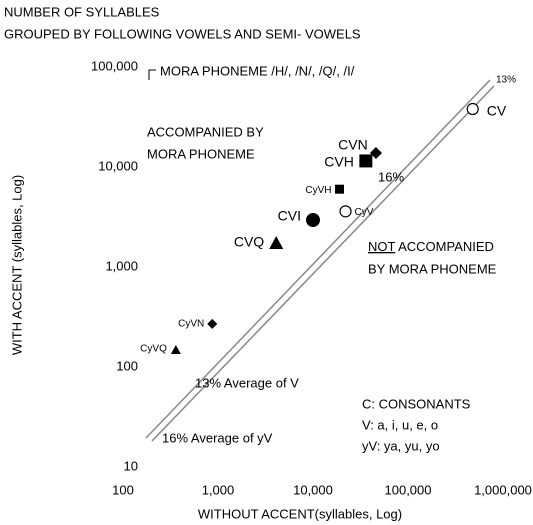 The height and width of the screenshot is (525, 533). I want to click on y-tick-label: 1,000, so click(121, 265).